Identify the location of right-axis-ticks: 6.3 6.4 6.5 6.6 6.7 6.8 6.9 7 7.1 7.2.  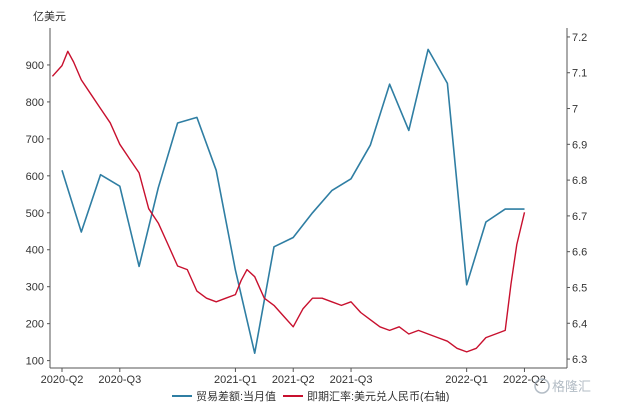
(577, 199).